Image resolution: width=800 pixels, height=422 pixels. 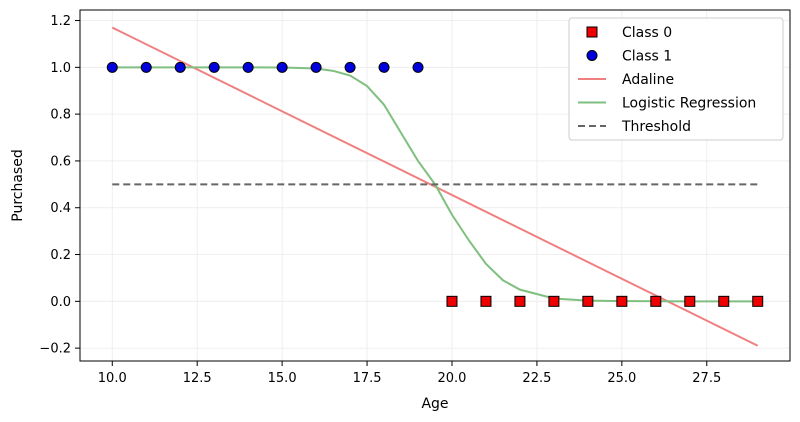 What do you see at coordinates (434, 404) in the screenshot?
I see `x-axis-label: Age` at bounding box center [434, 404].